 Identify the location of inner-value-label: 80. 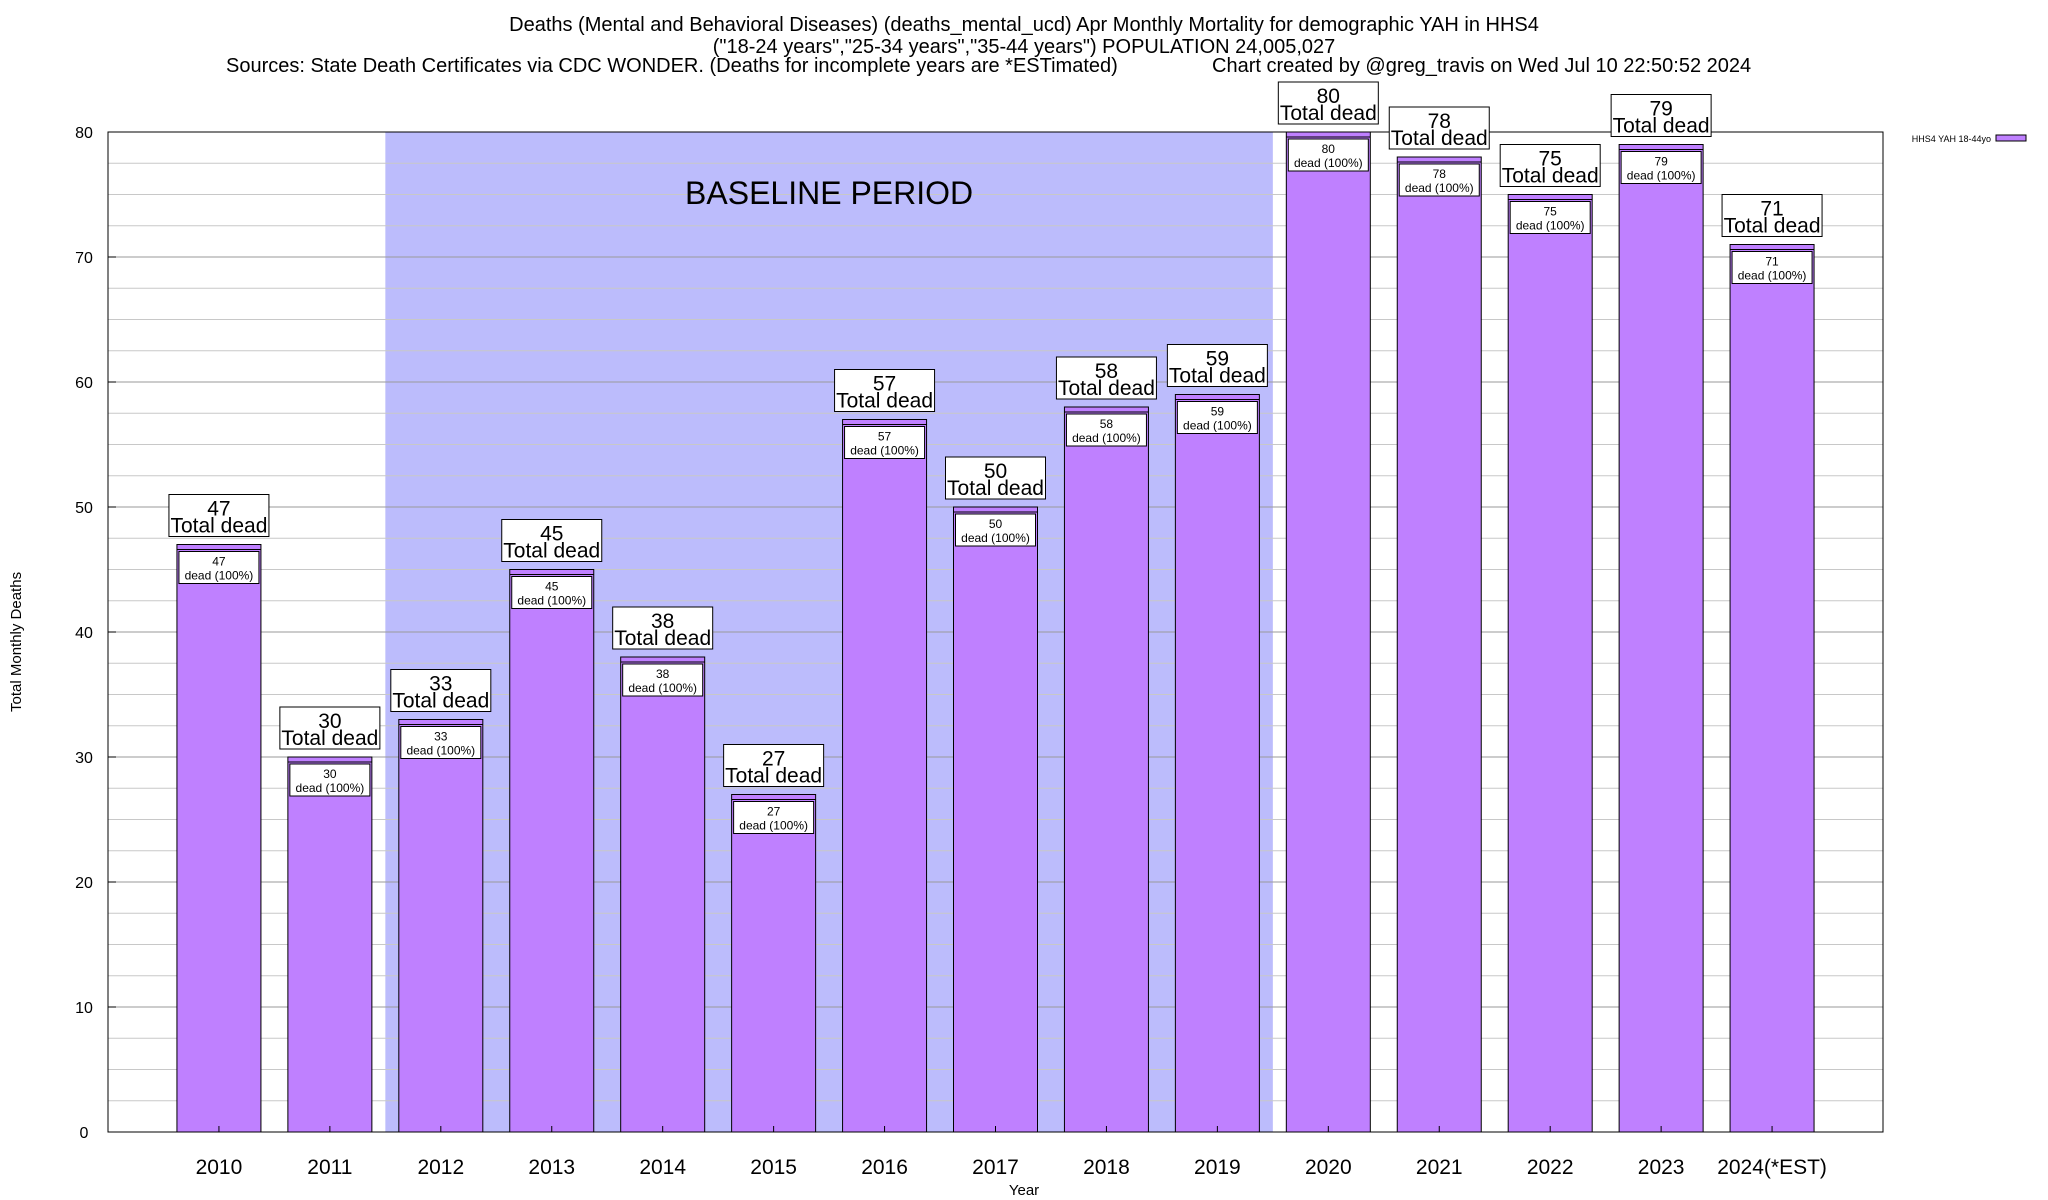
(1329, 149).